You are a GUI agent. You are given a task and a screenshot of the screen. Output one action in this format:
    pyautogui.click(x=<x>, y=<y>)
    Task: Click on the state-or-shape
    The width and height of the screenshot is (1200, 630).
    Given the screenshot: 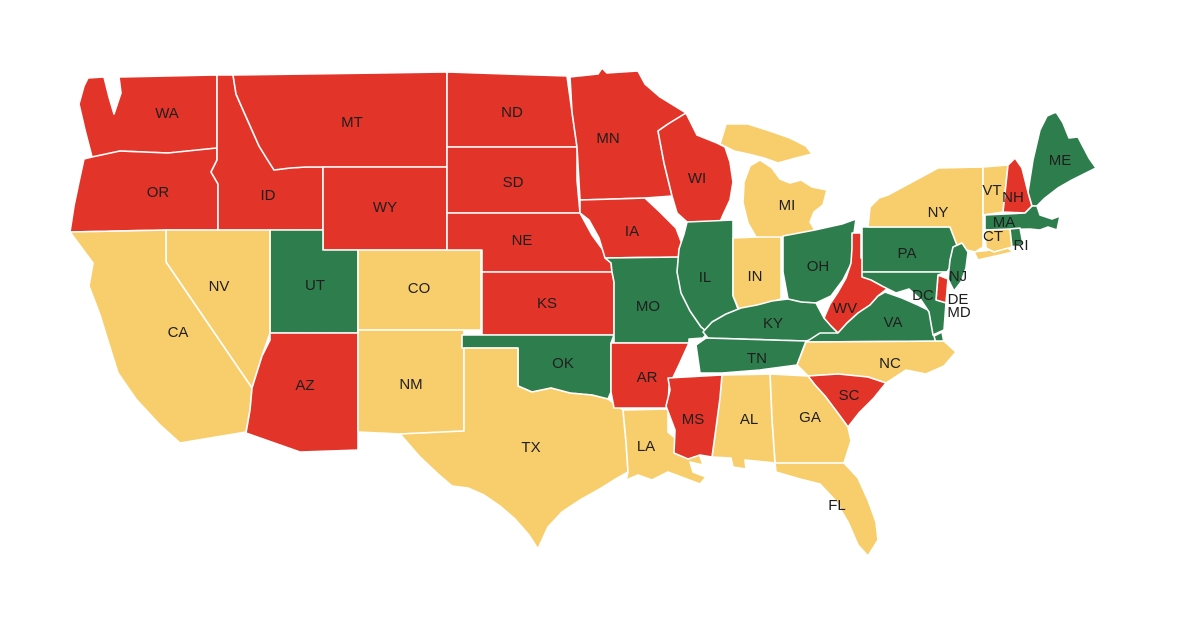 What is the action you would take?
    pyautogui.click(x=144, y=190)
    